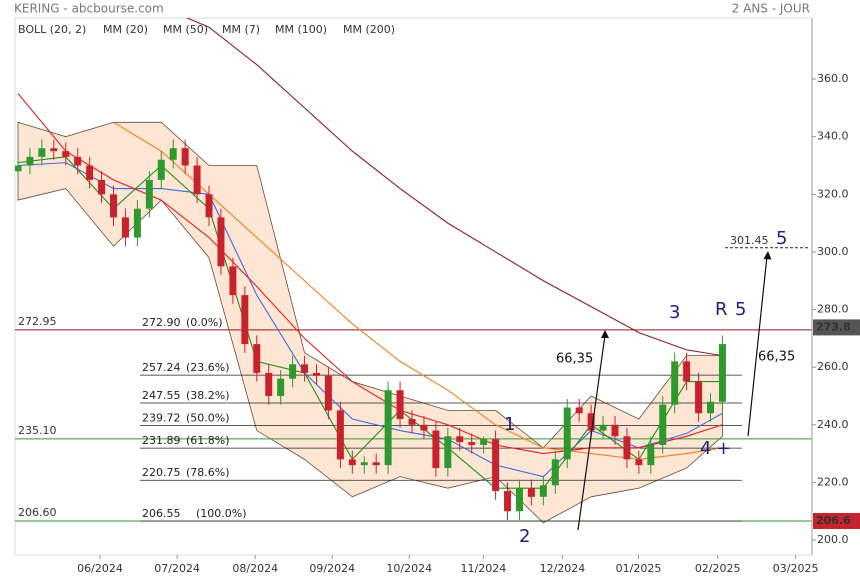  What do you see at coordinates (718, 568) in the screenshot?
I see `x-tick-label: 02/2025` at bounding box center [718, 568].